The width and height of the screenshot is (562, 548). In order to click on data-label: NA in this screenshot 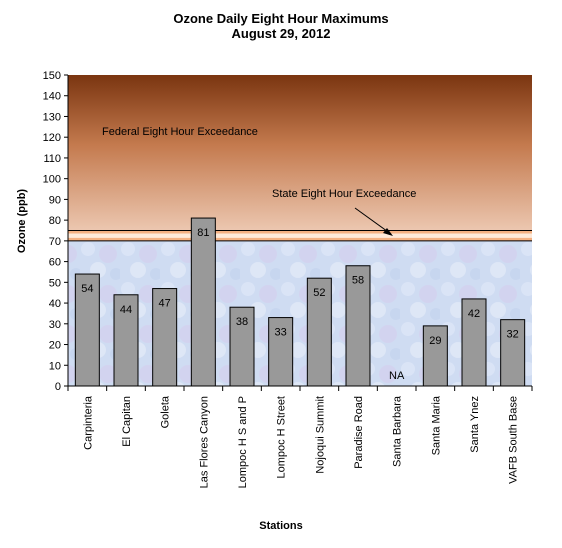, I will do `click(397, 376)`.